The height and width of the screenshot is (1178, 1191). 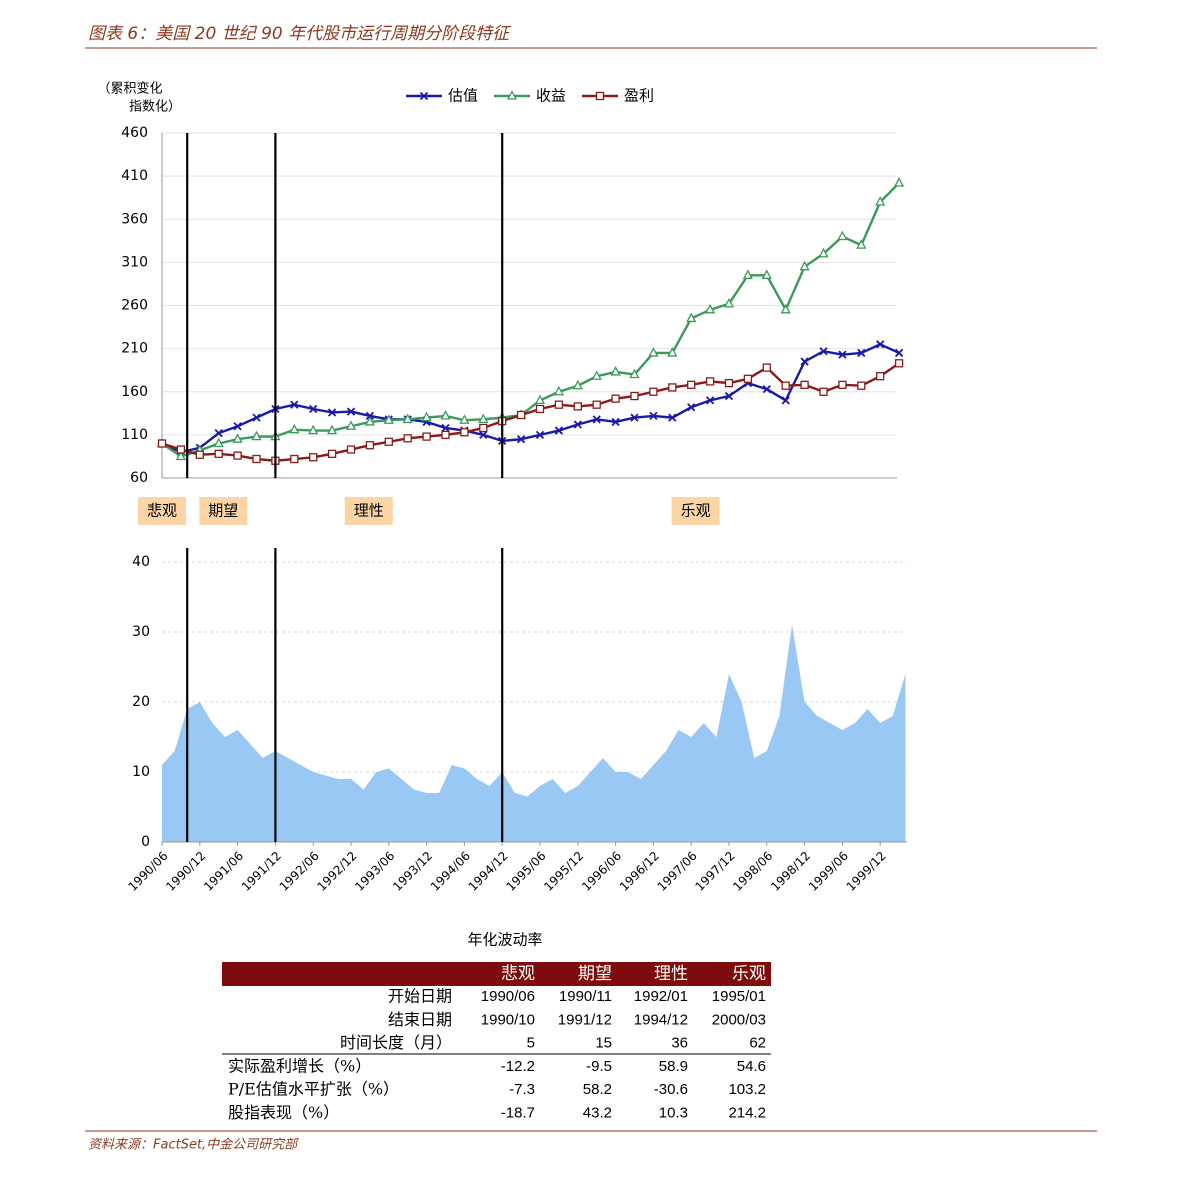 I want to click on y-tick-label: 10, so click(x=141, y=772).